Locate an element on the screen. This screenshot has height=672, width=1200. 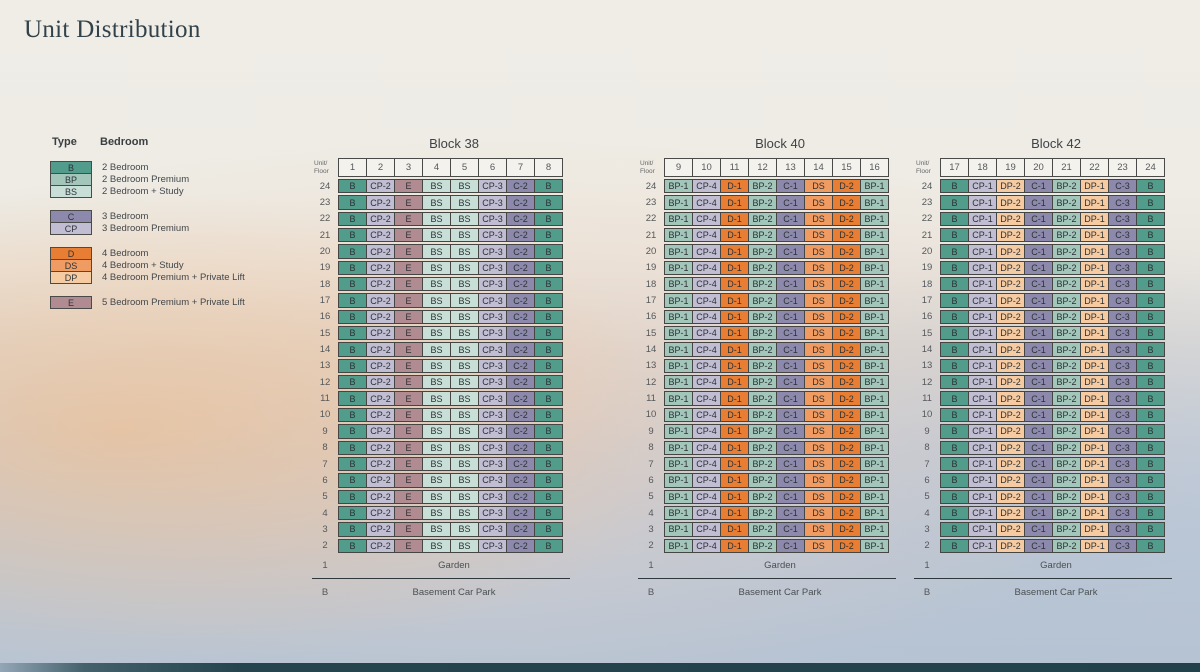
floor-row: 15 B CP-1 DP-2 C-1 BP-2 DP-1 C-3 B is located at coordinates (1043, 333).